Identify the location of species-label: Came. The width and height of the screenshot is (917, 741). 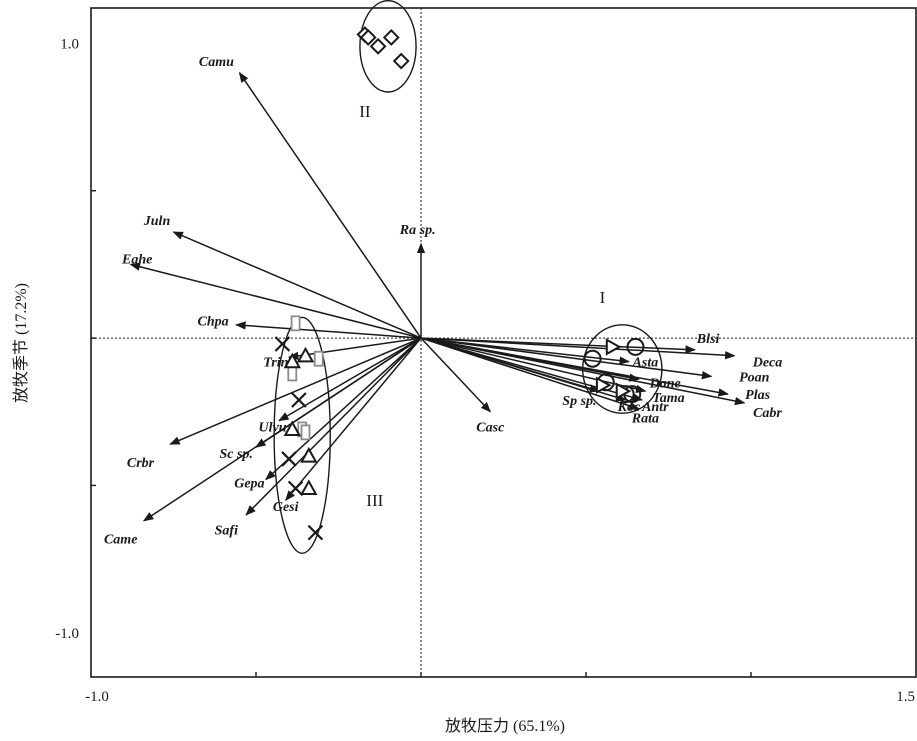
(120, 539).